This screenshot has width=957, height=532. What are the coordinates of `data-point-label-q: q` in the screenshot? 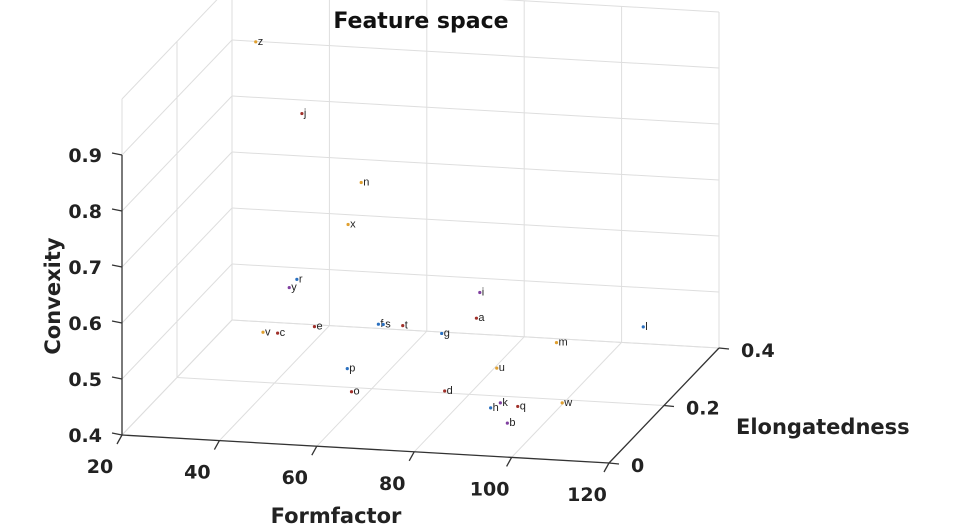 It's located at (523, 406).